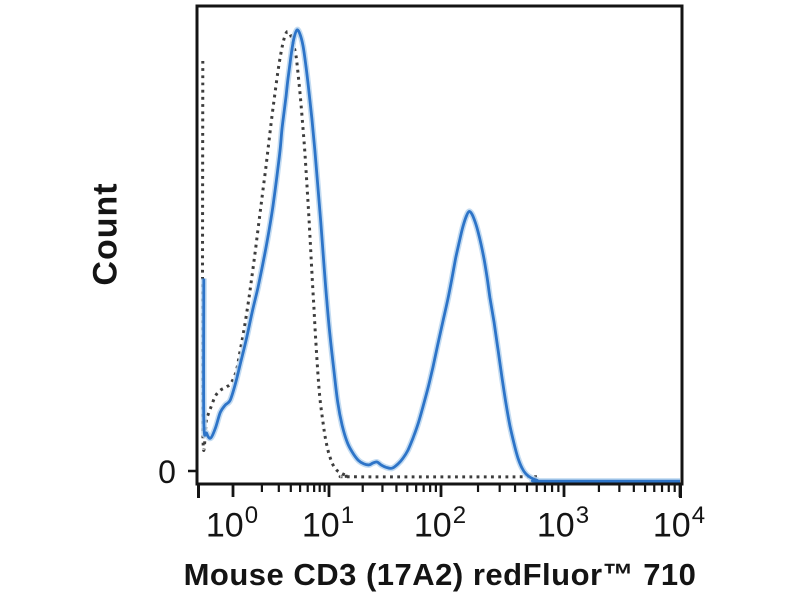 This screenshot has width=800, height=600. Describe the element at coordinates (232, 523) in the screenshot. I see `x-tick-label-10e0: 10⁰` at that location.